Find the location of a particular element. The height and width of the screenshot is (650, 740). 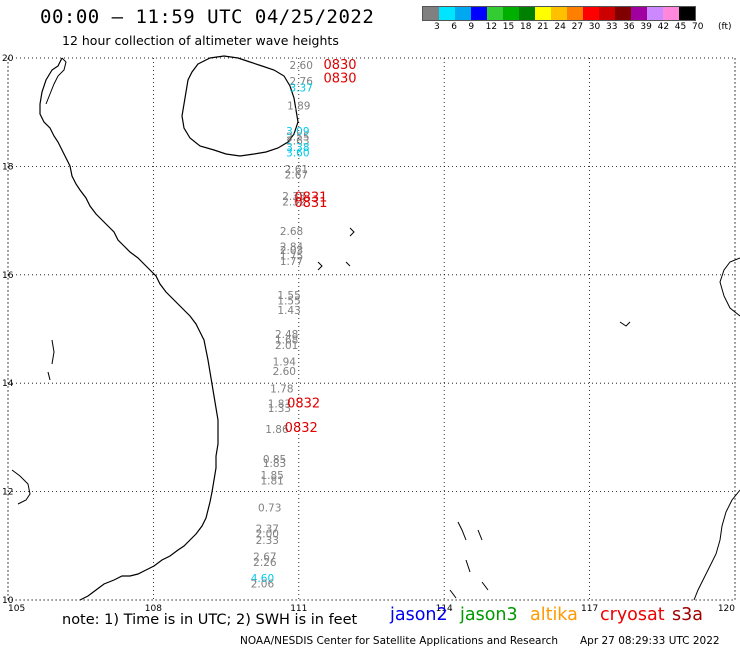

swh-value: 2.03 is located at coordinates (291, 251).